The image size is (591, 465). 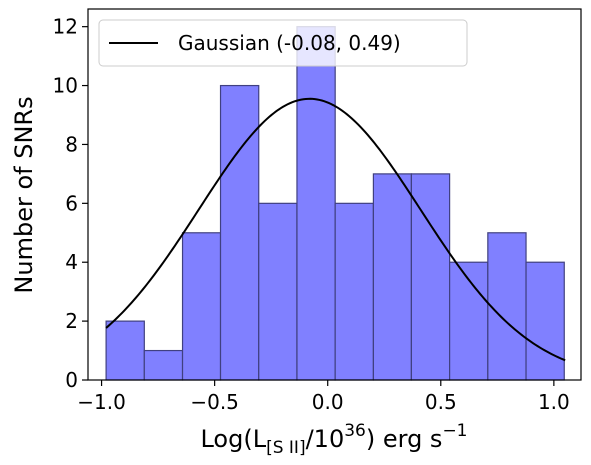 I want to click on x-axis-ticks: −1.0 −0.5 0.0 0.5 1.0, so click(x=323, y=397).